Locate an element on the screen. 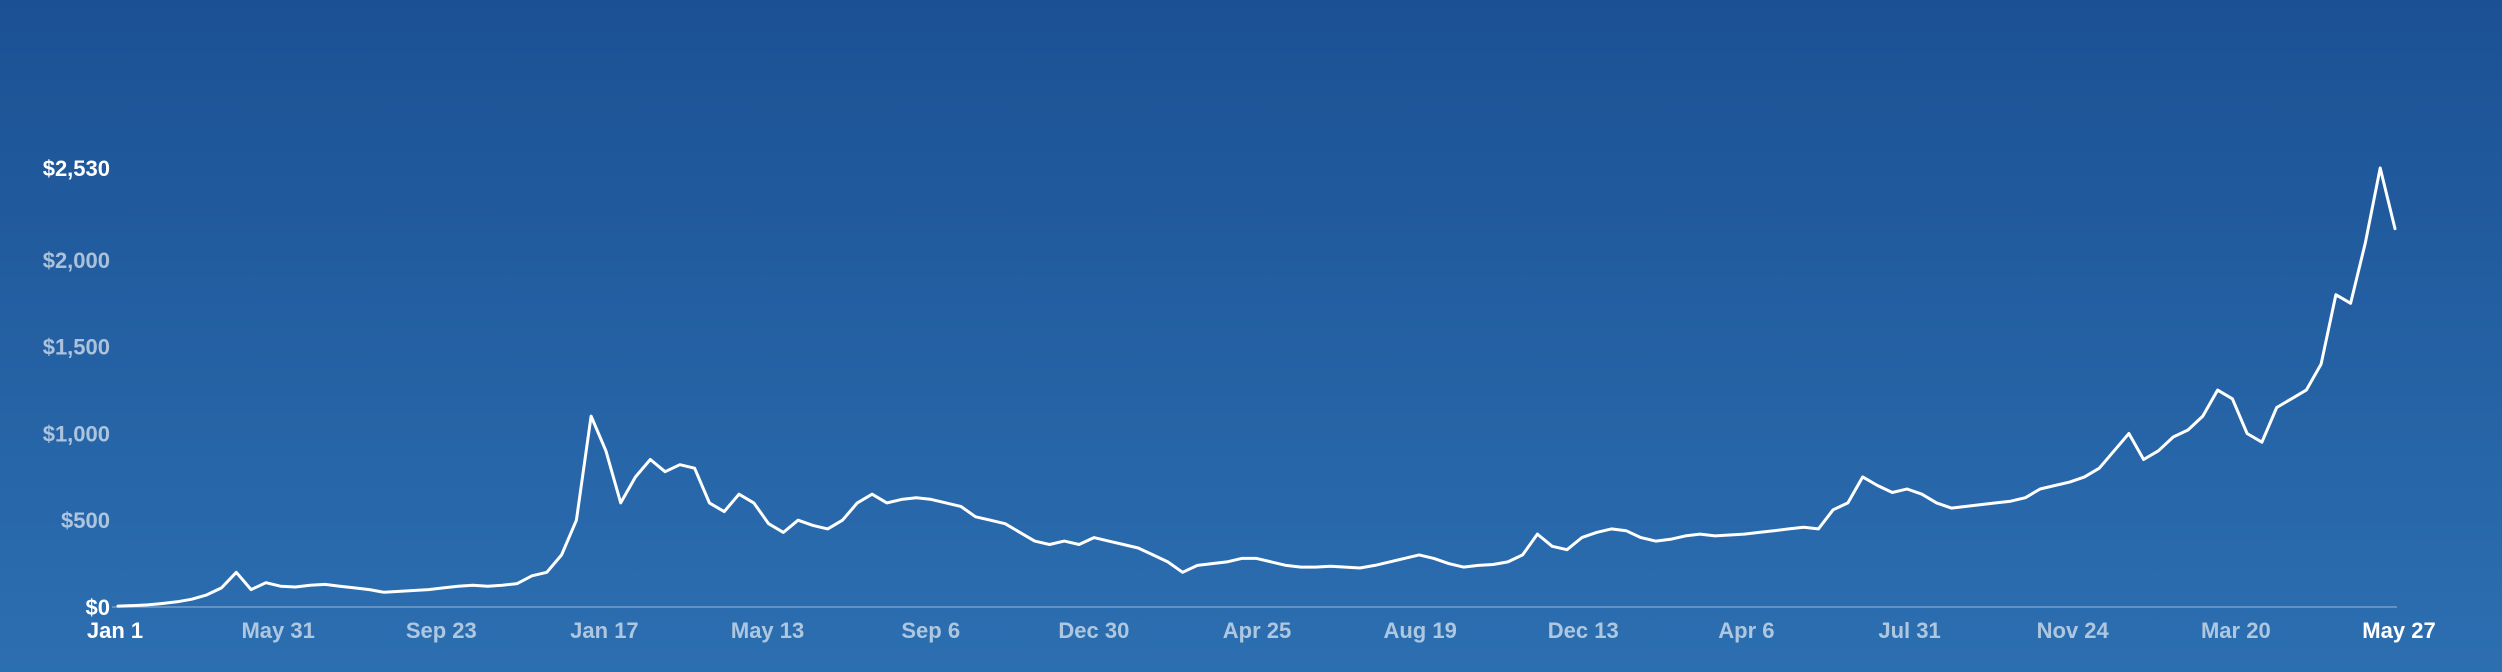  x-tick-label: Sep 6 is located at coordinates (930, 630).